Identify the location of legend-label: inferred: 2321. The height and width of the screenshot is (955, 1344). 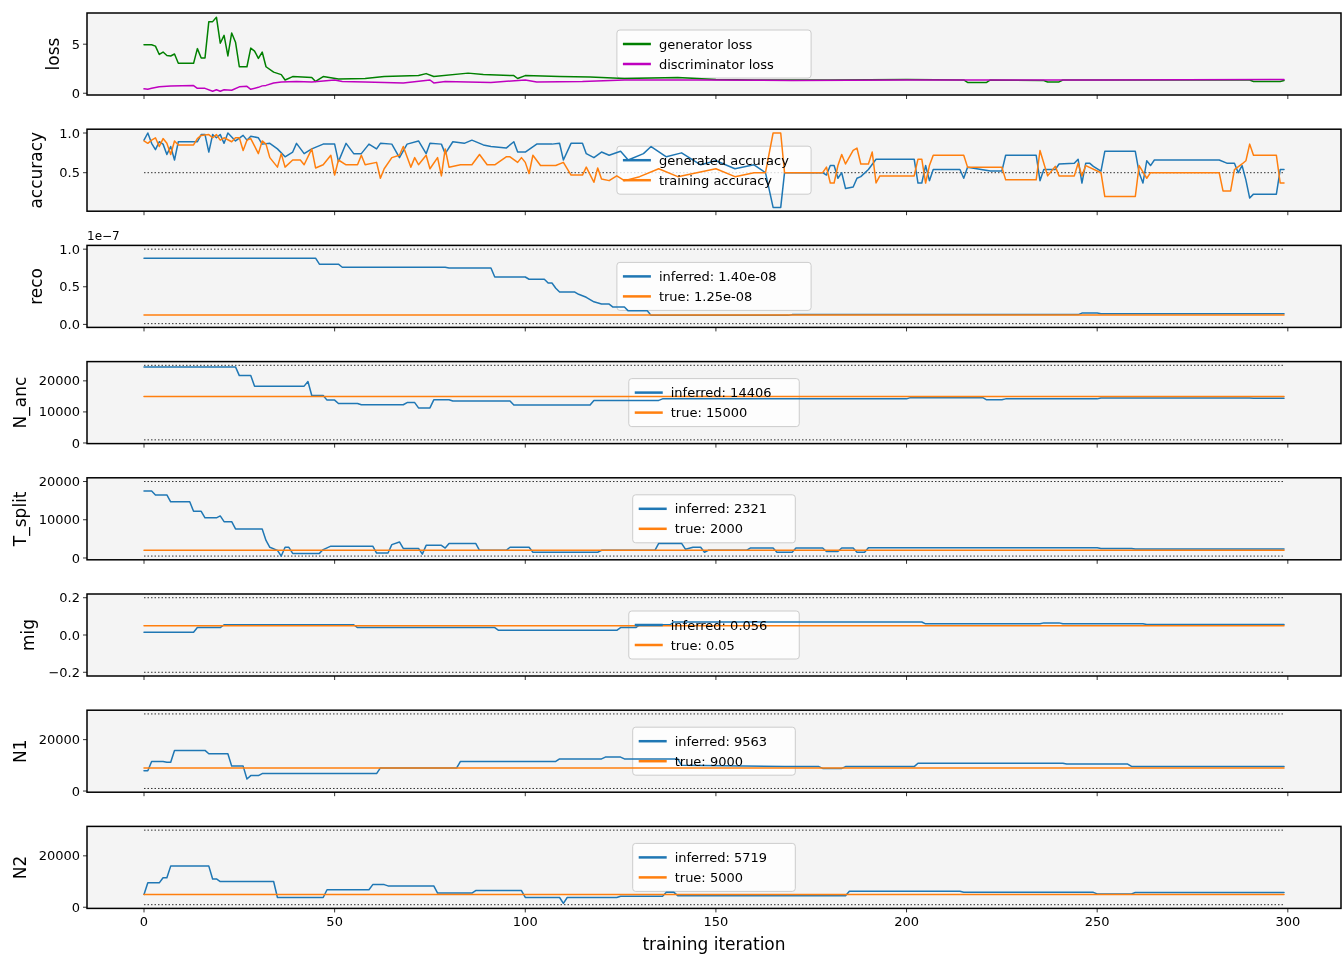
(721, 509).